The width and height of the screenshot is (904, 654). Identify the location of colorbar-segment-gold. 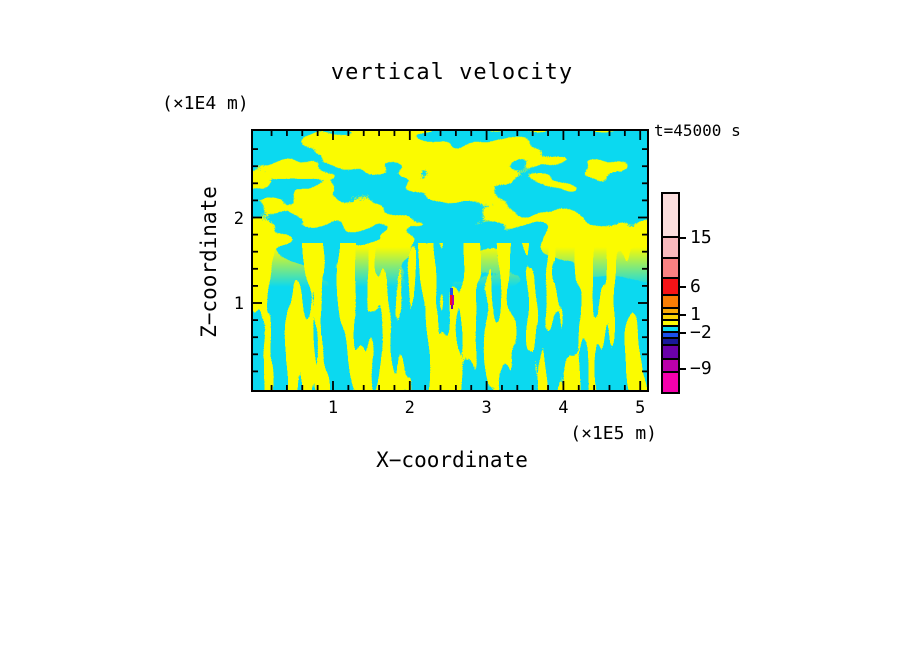
(670, 312).